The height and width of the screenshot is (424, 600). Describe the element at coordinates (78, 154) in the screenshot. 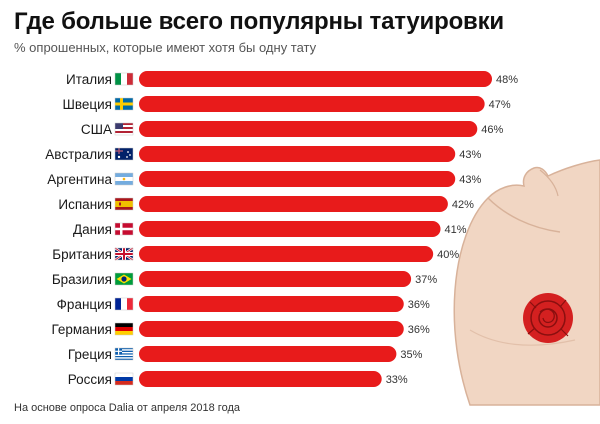

I see `category-label: Австралия` at that location.